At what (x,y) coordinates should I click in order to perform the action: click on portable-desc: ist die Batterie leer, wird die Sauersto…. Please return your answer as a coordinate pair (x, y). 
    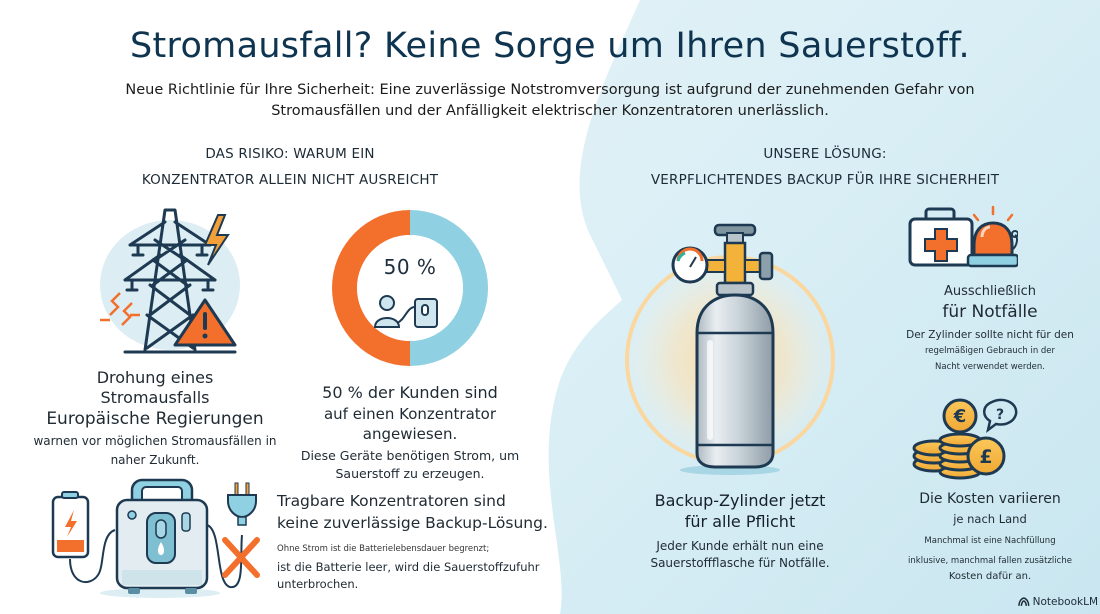
    Looking at the image, I should click on (408, 567).